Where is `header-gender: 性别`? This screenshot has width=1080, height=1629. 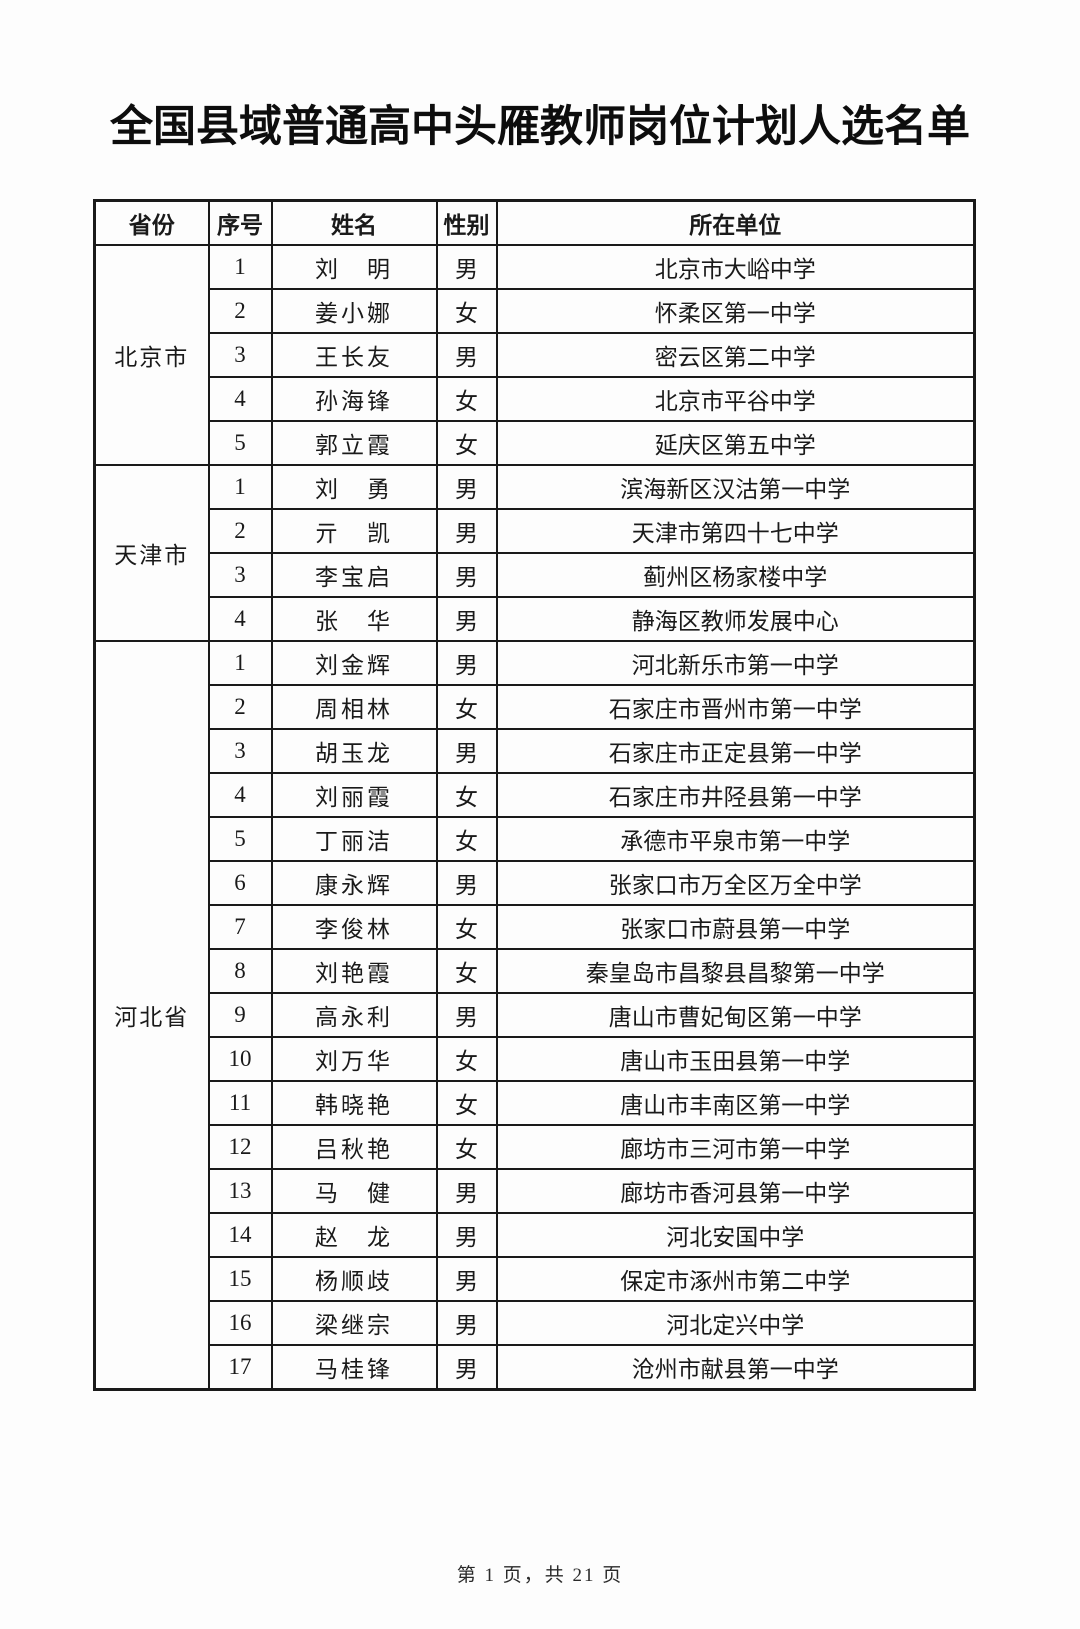
header-gender: 性别 is located at coordinates (466, 222).